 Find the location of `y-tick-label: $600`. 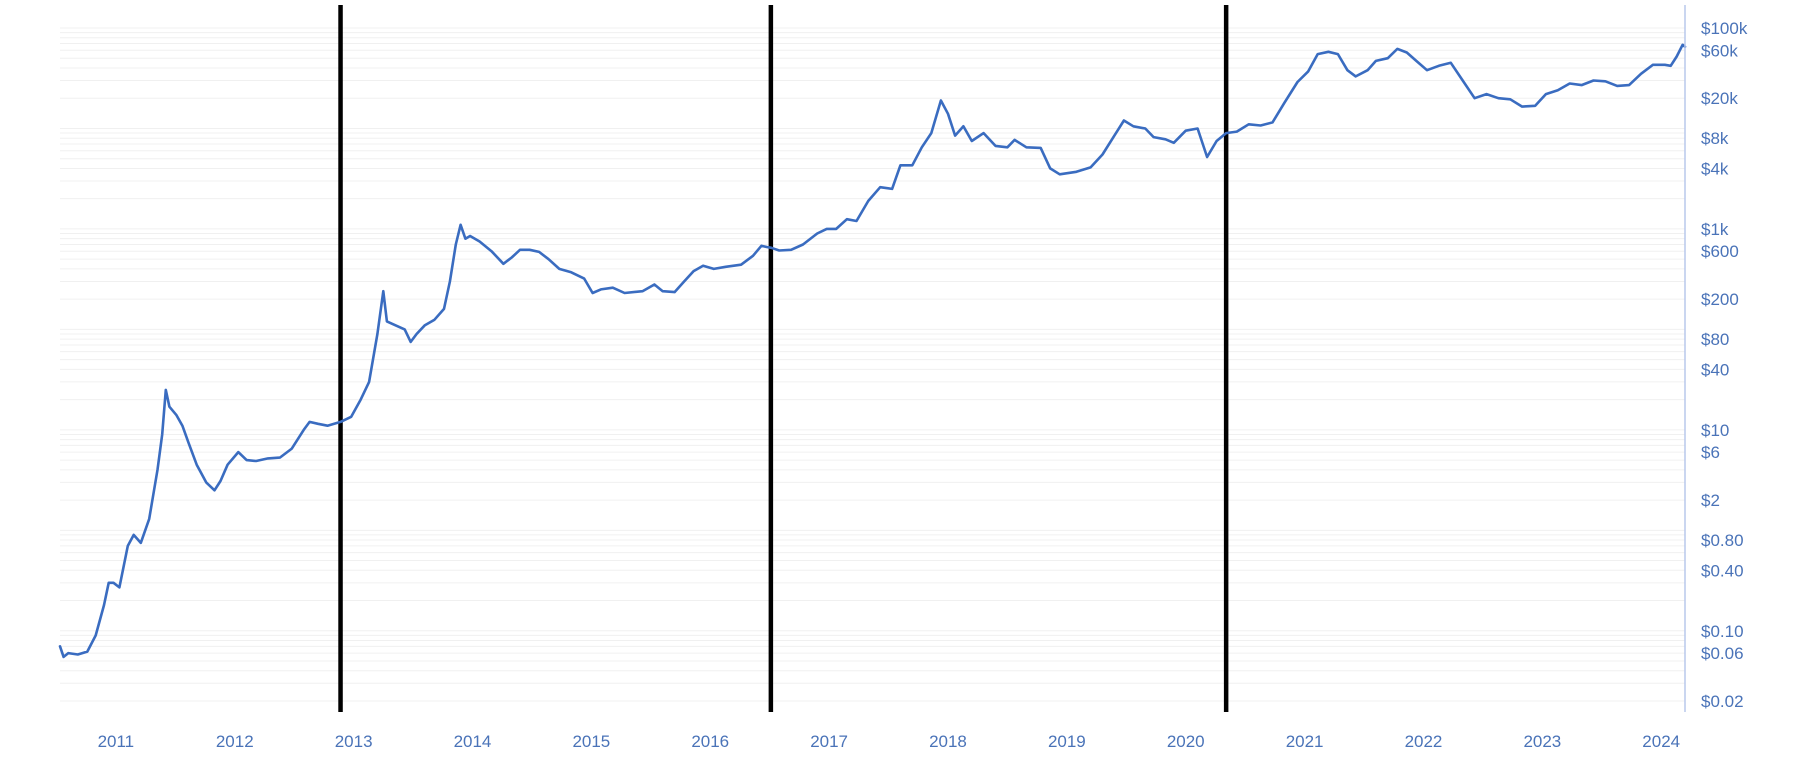

y-tick-label: $600 is located at coordinates (1720, 251).